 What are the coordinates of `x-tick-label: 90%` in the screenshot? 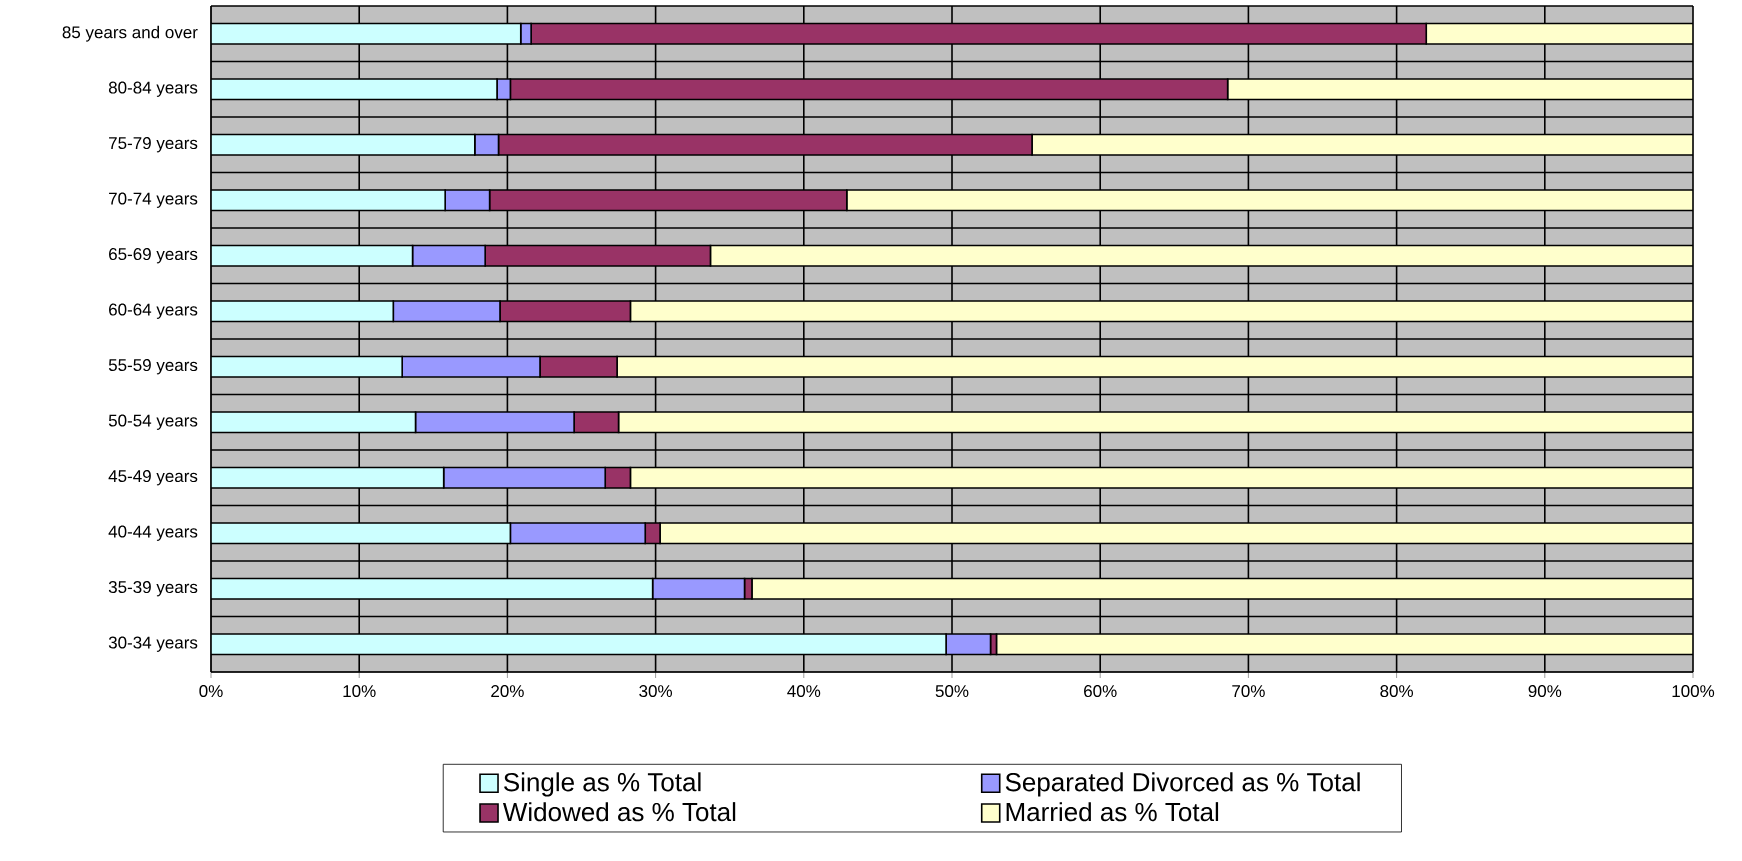 It's located at (1545, 691).